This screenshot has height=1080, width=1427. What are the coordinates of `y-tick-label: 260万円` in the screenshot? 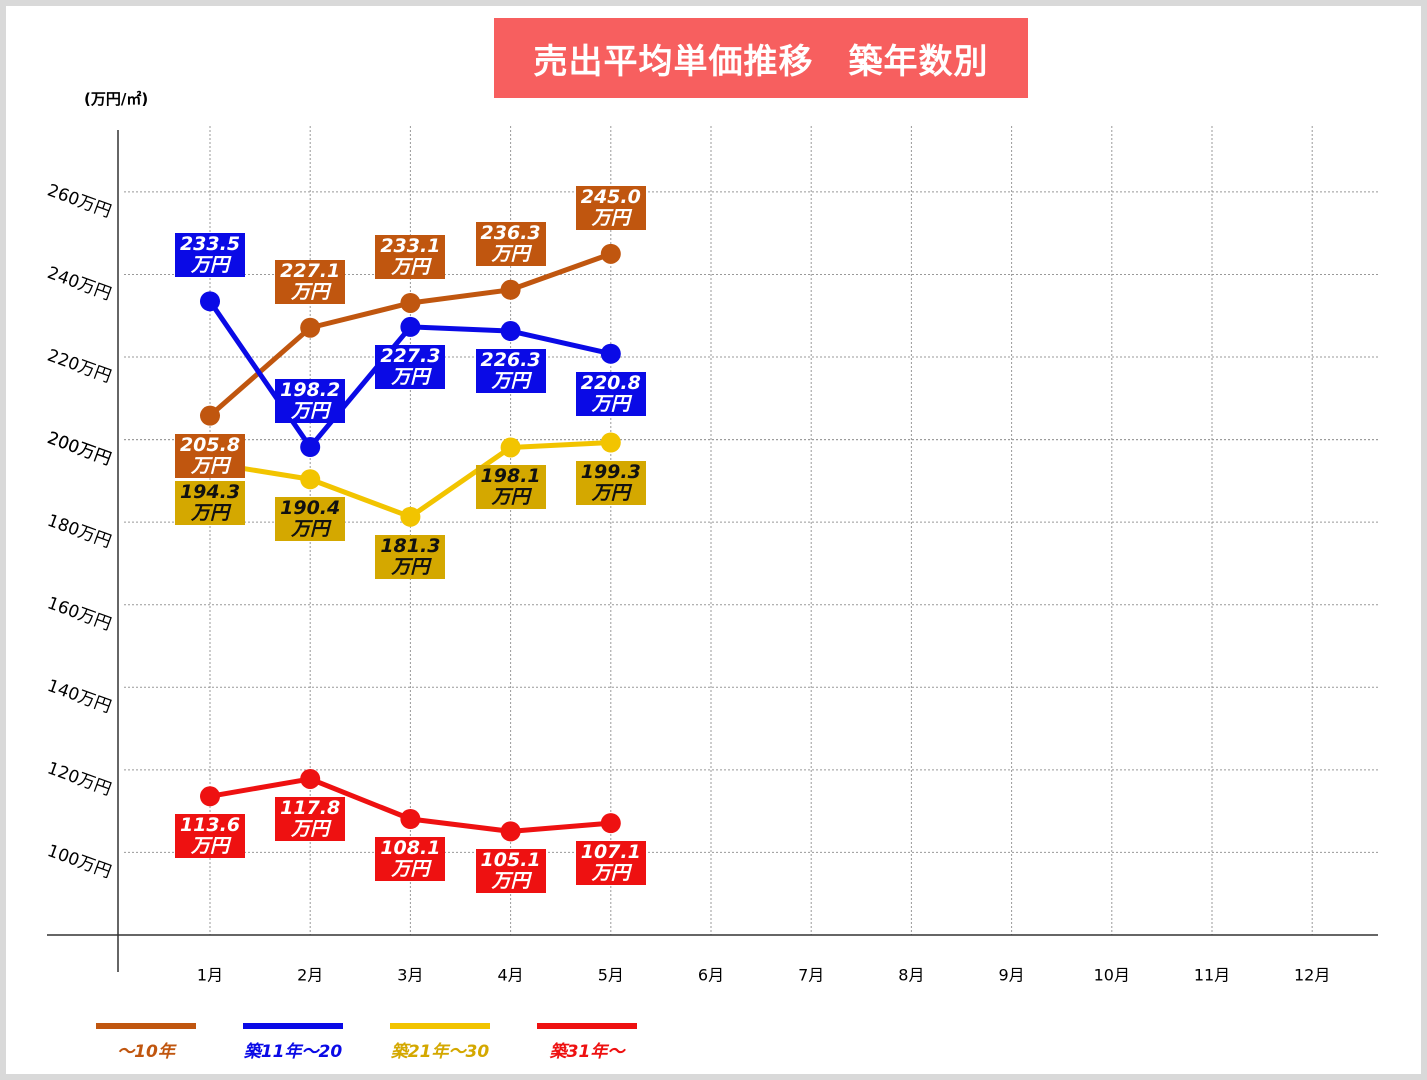 It's located at (79, 202).